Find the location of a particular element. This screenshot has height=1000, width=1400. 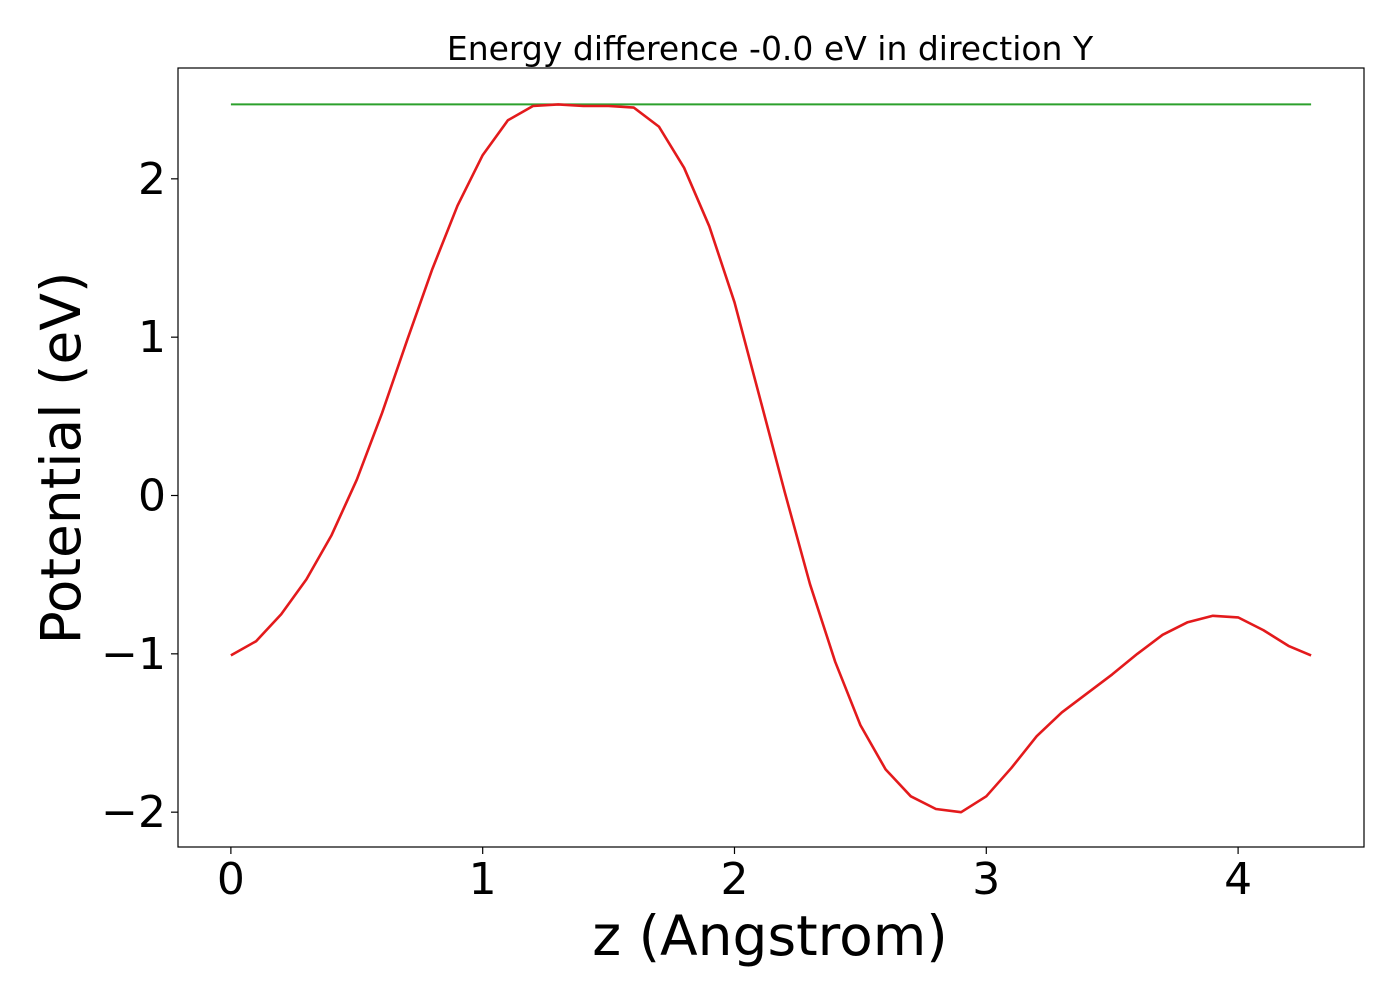

x-tick-label: 2 is located at coordinates (734, 879).